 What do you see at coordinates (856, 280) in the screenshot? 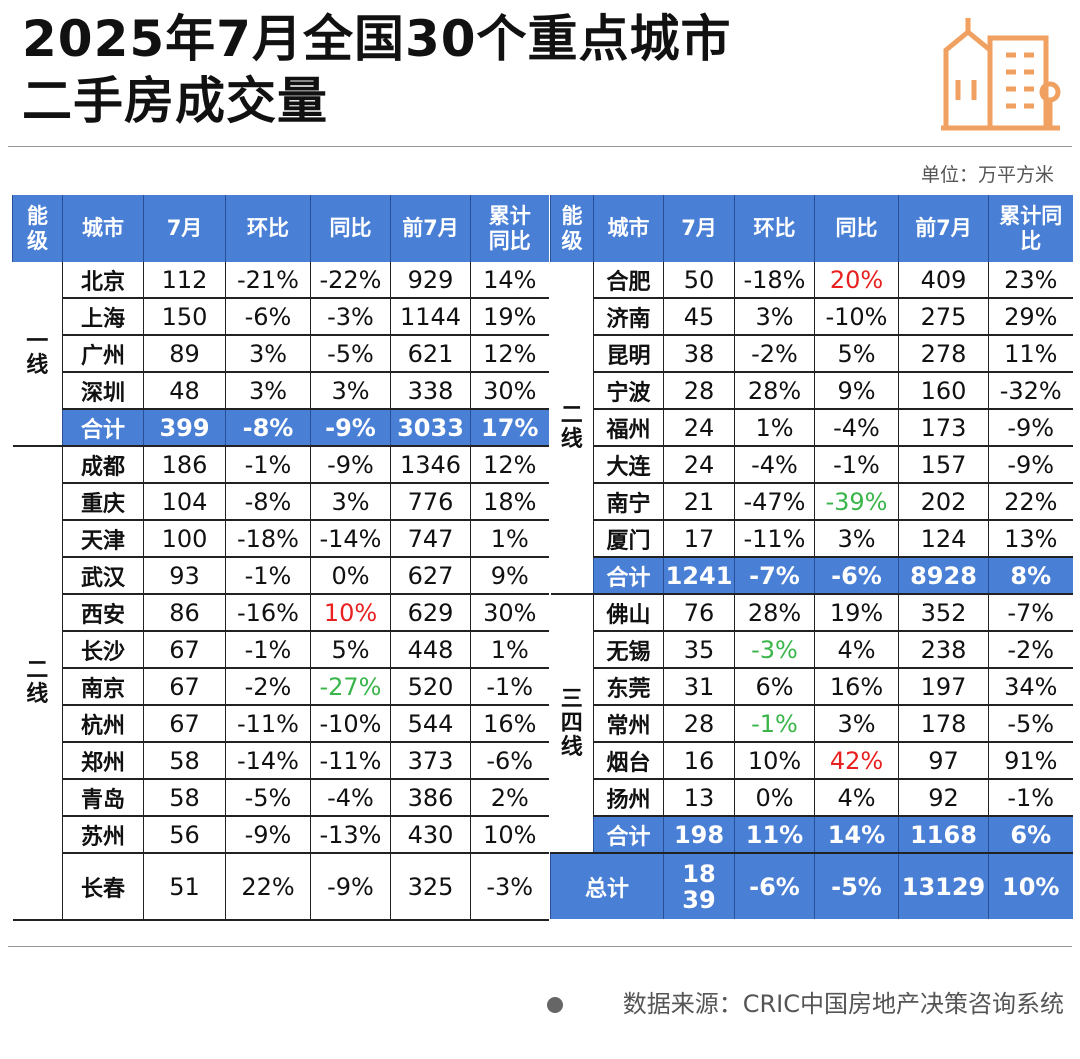
I see `cell-yoy: 20%` at bounding box center [856, 280].